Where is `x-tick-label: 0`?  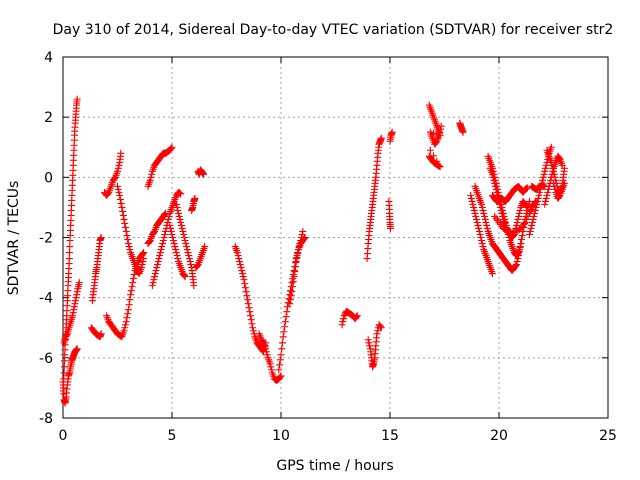
x-tick-label: 0 is located at coordinates (63, 436).